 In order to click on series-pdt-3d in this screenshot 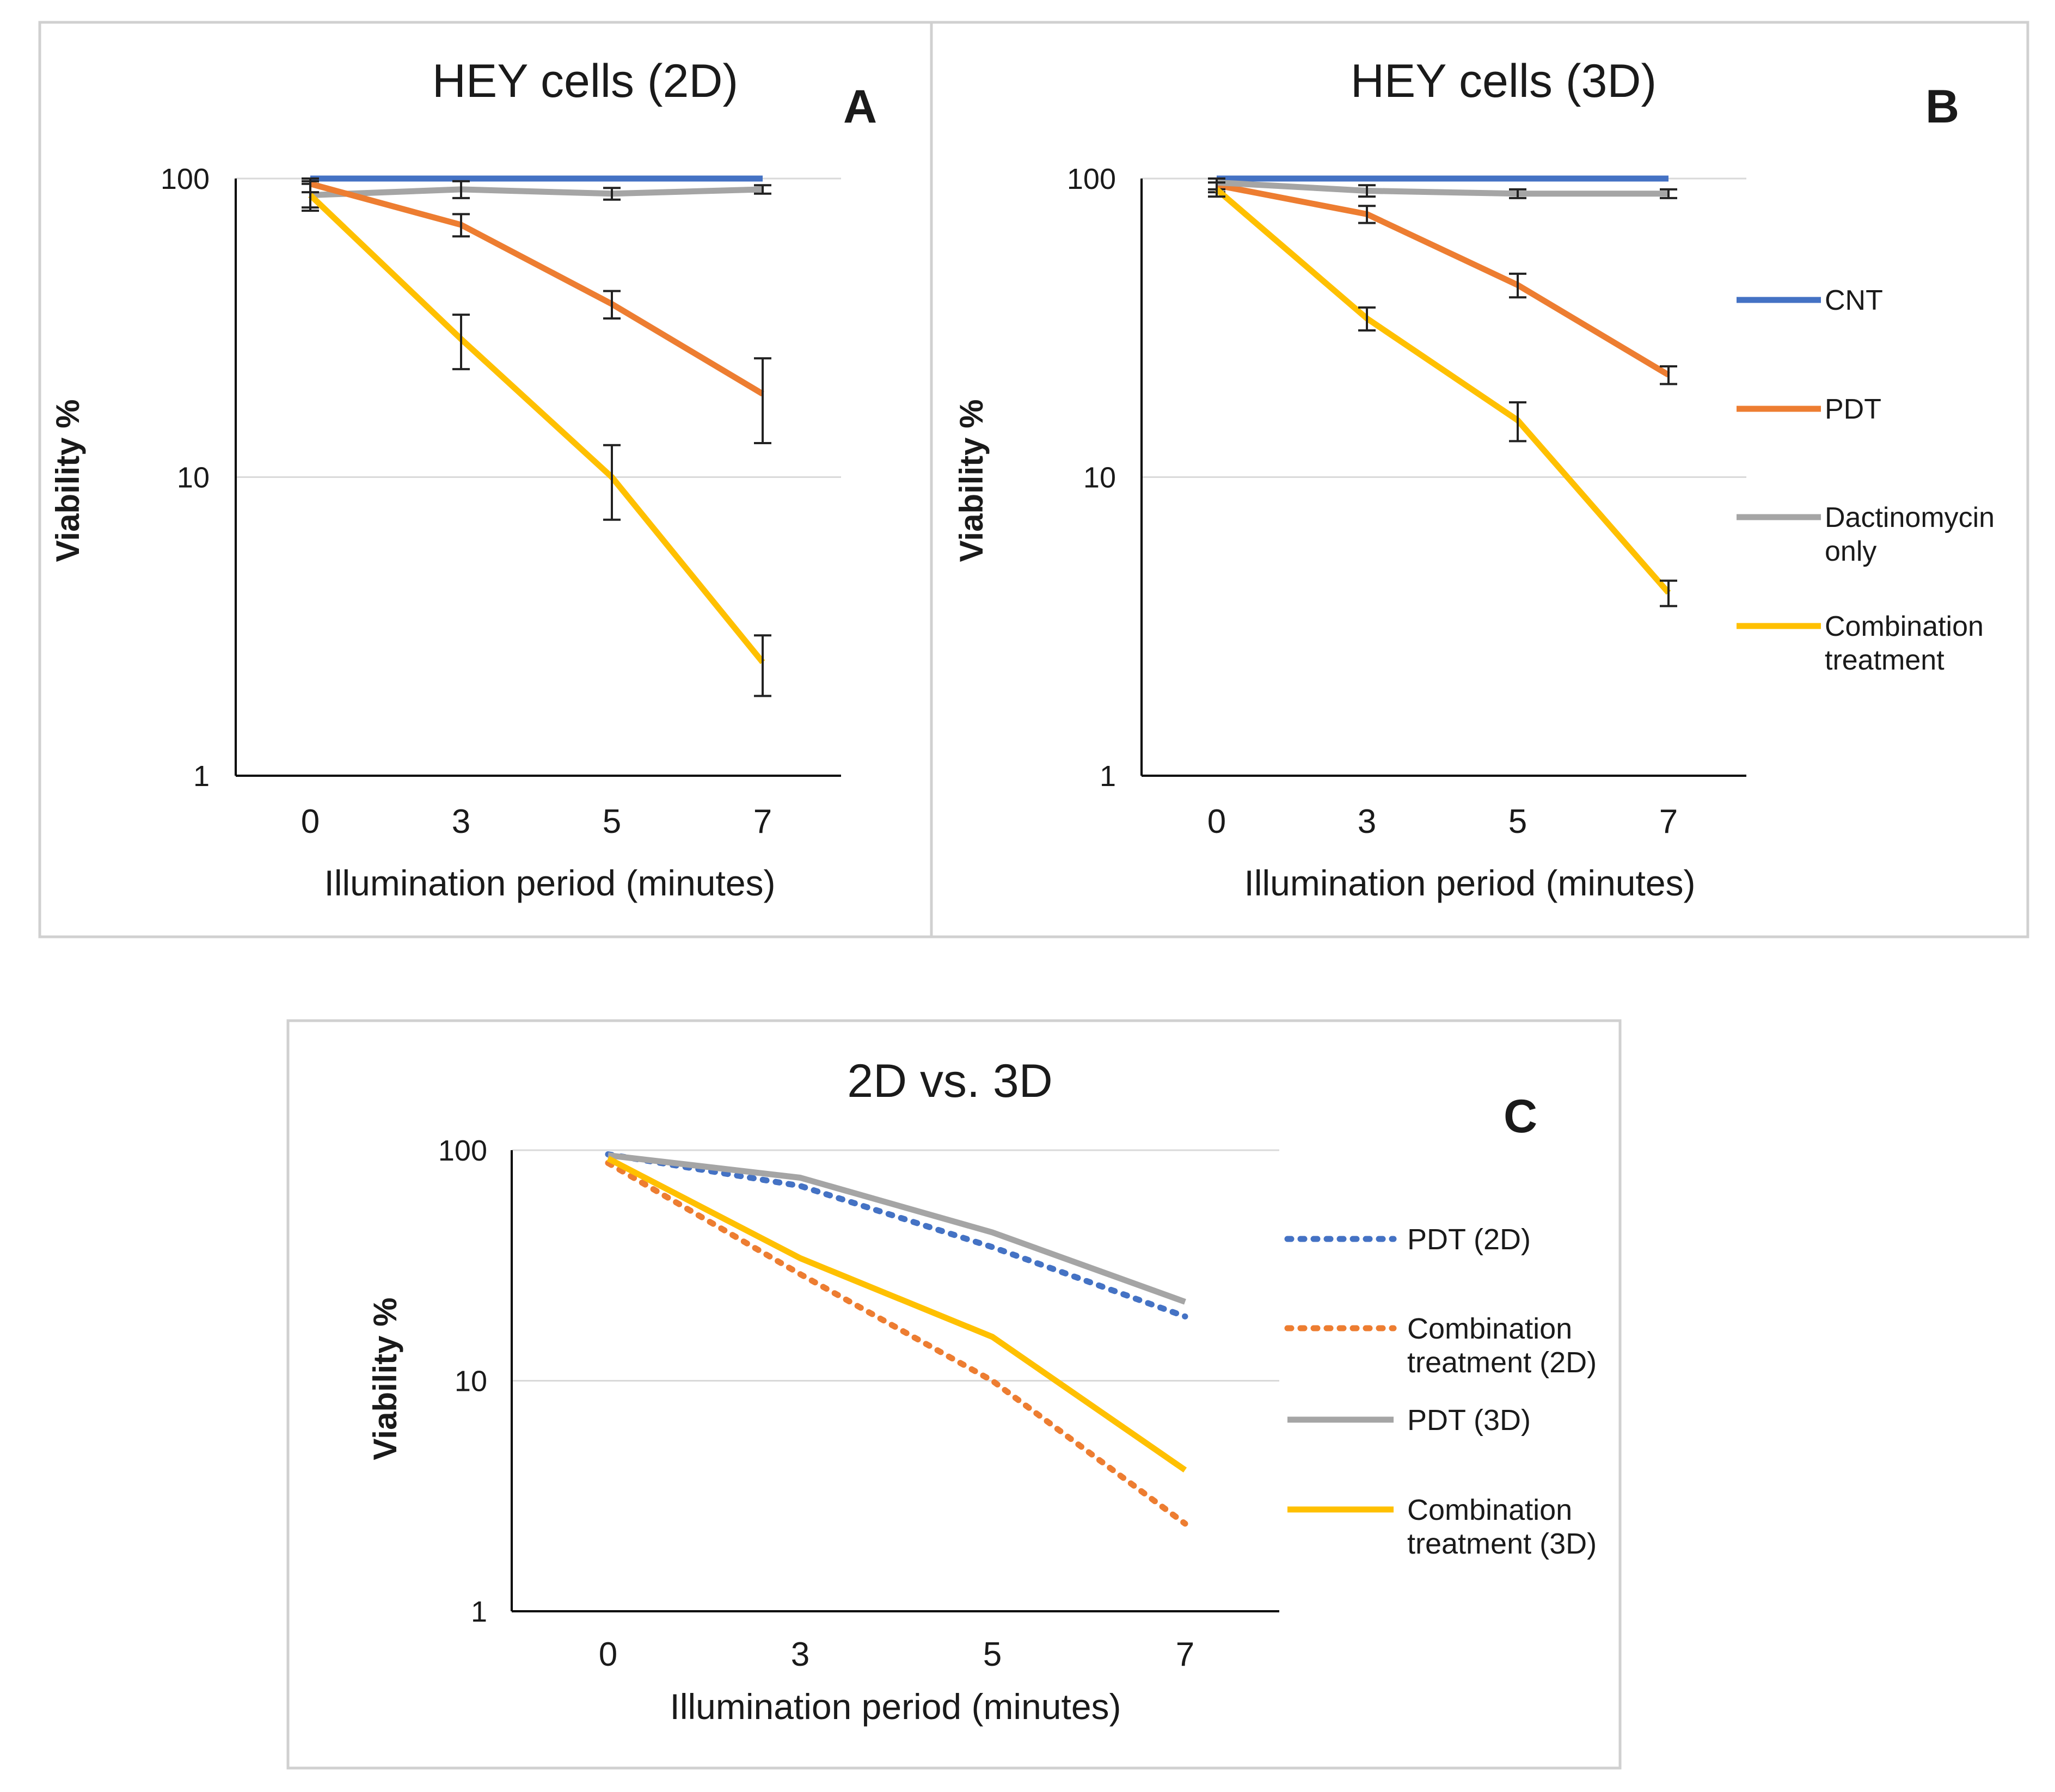, I will do `click(897, 1228)`.